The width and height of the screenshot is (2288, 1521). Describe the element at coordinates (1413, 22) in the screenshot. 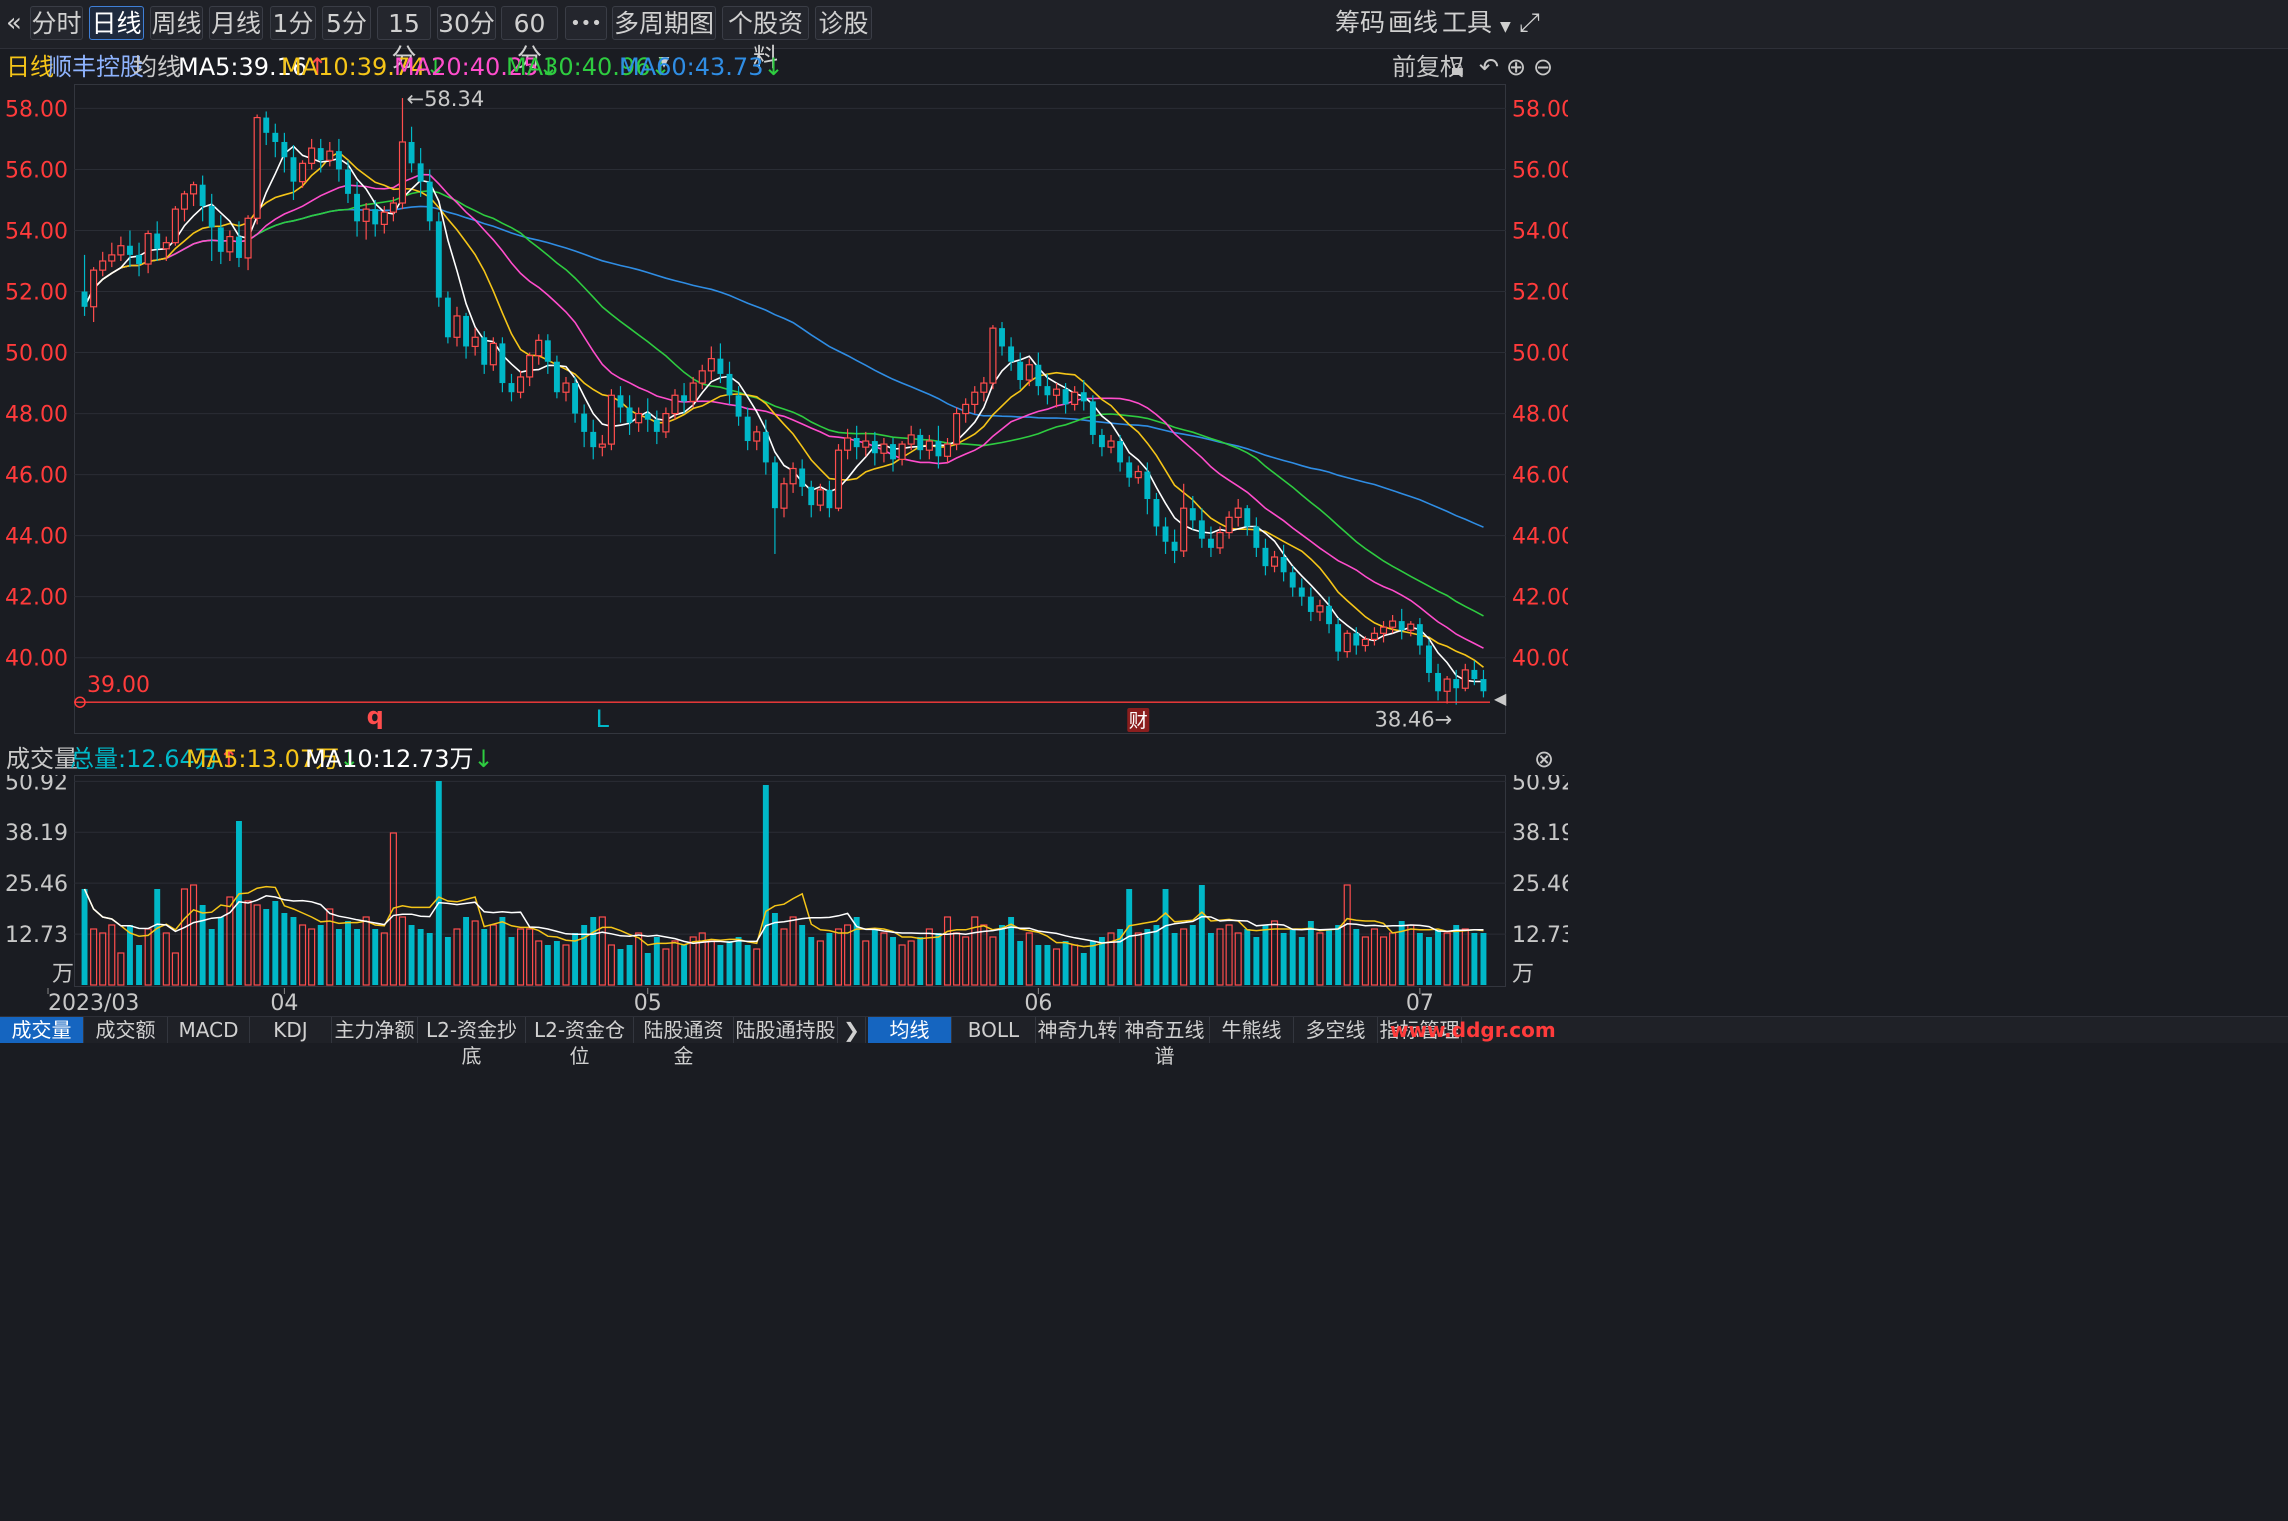

I see `draw-line-button: 画线` at that location.